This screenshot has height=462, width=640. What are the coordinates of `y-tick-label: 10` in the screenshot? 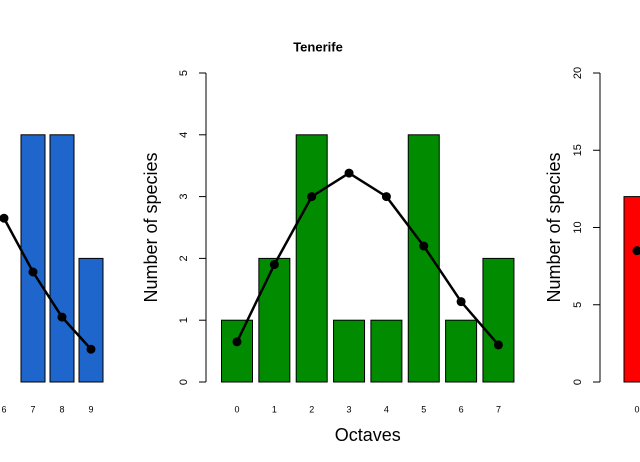 It's located at (578, 227).